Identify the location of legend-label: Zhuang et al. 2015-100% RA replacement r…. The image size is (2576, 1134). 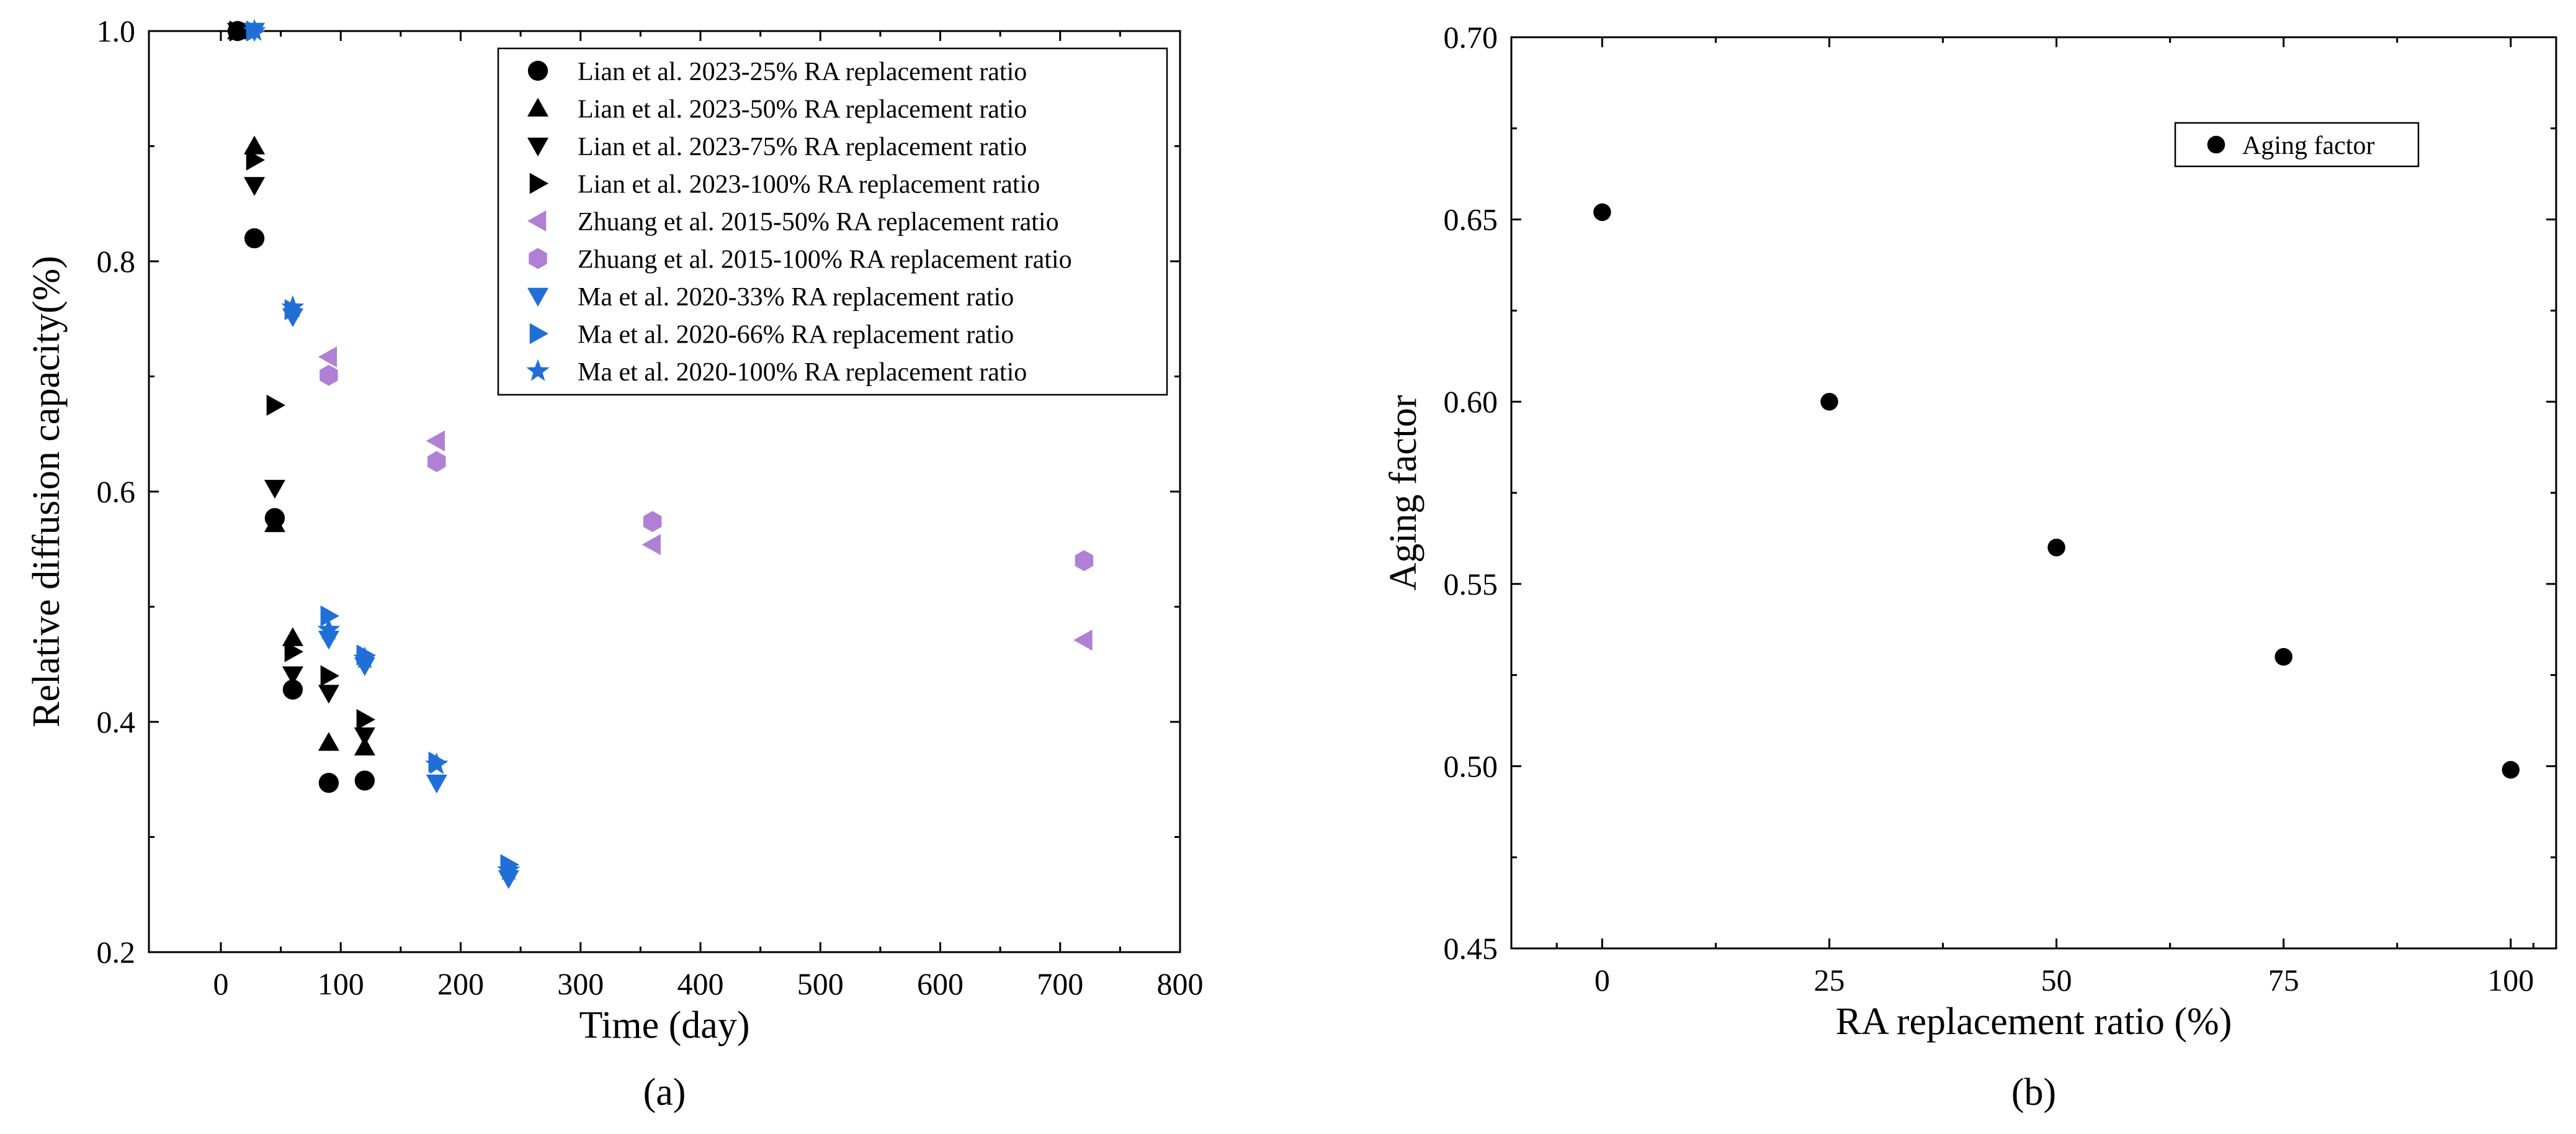
(825, 260).